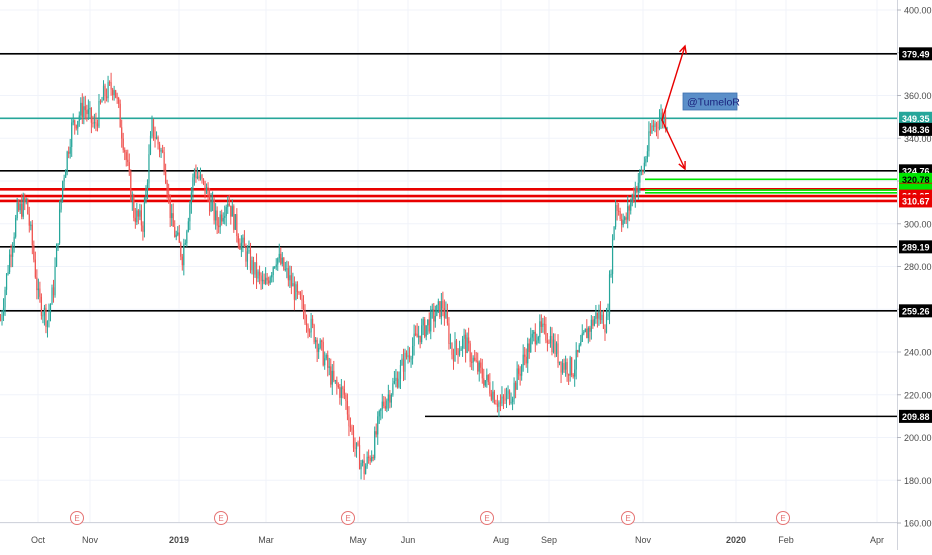 The height and width of the screenshot is (555, 932). I want to click on drawings: @TumeloR, so click(700, 107).